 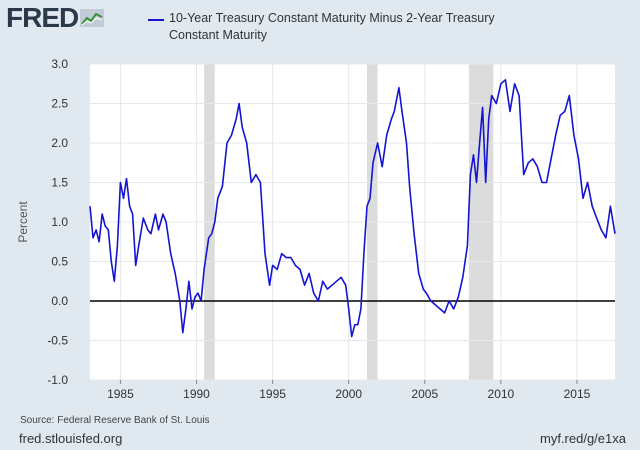 I want to click on x-tick-label: 1990, so click(x=196, y=394).